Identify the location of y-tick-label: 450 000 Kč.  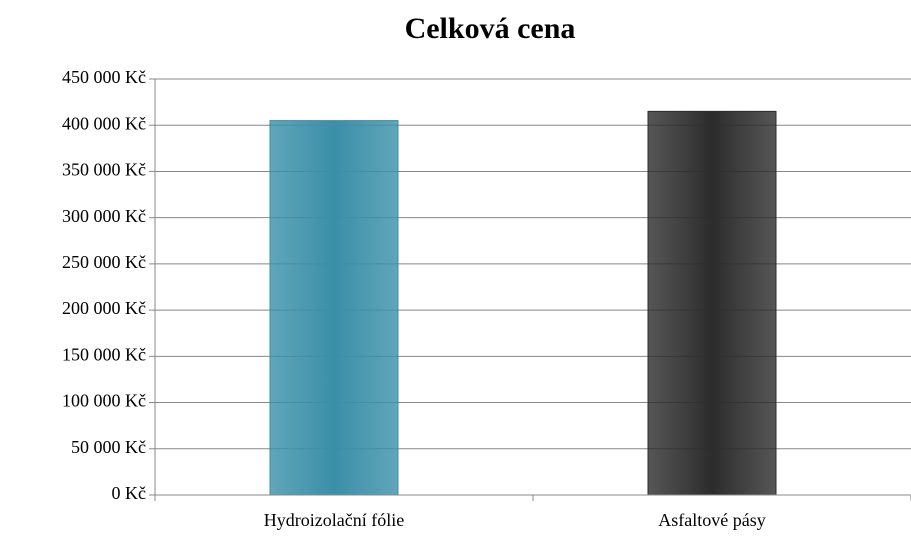
(104, 77).